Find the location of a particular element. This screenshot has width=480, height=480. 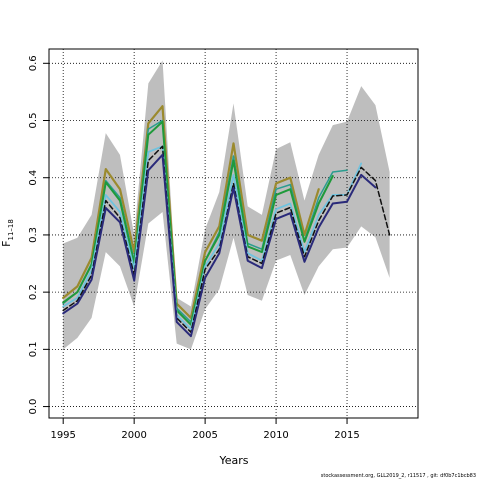

y-tick-label: 0.1 is located at coordinates (33, 349).